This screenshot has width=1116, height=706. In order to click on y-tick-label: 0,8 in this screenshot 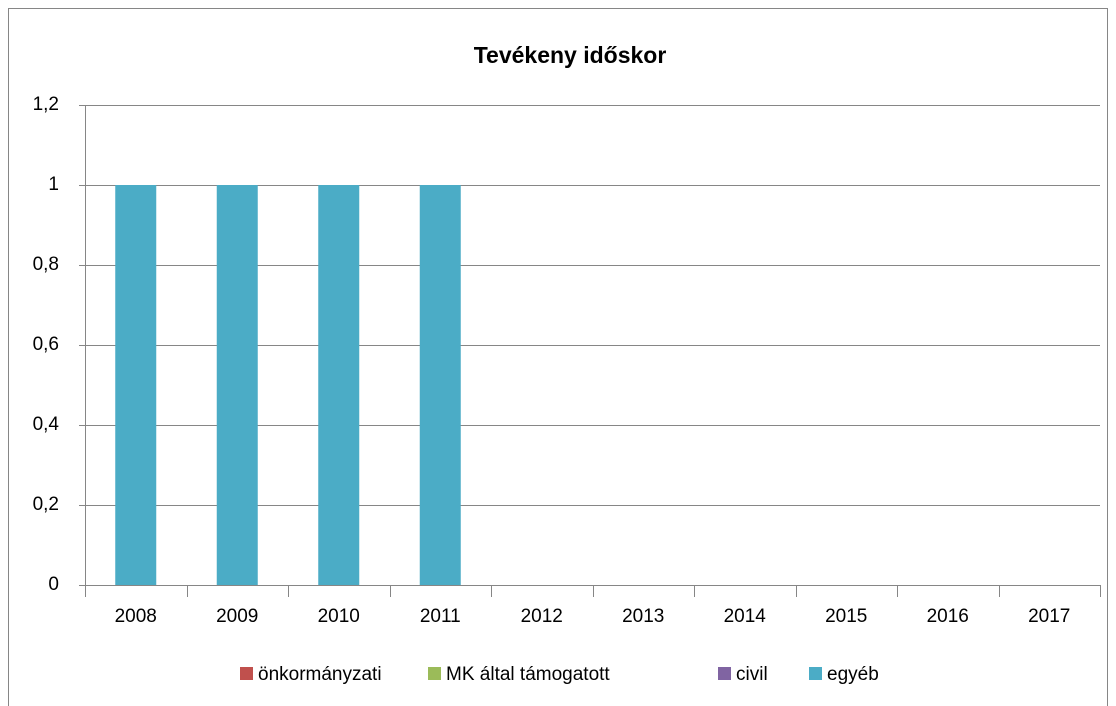, I will do `click(46, 264)`.